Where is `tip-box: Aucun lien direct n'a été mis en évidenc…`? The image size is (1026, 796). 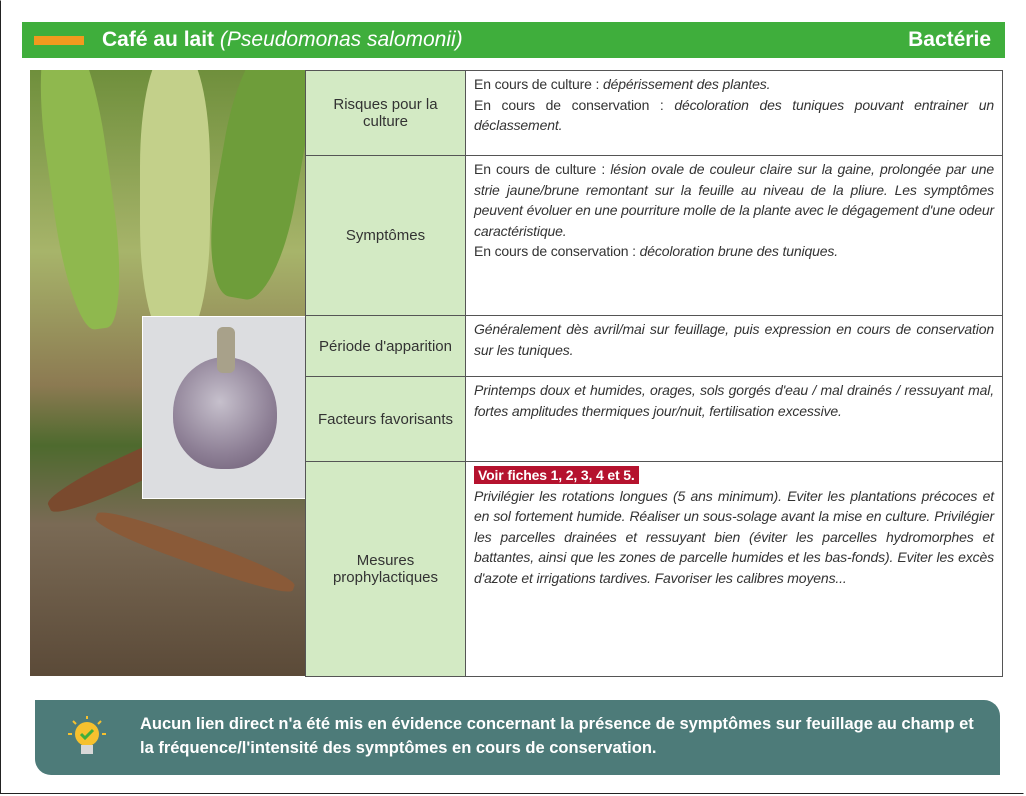
tip-box: Aucun lien direct n'a été mis en évidenc… is located at coordinates (517, 737).